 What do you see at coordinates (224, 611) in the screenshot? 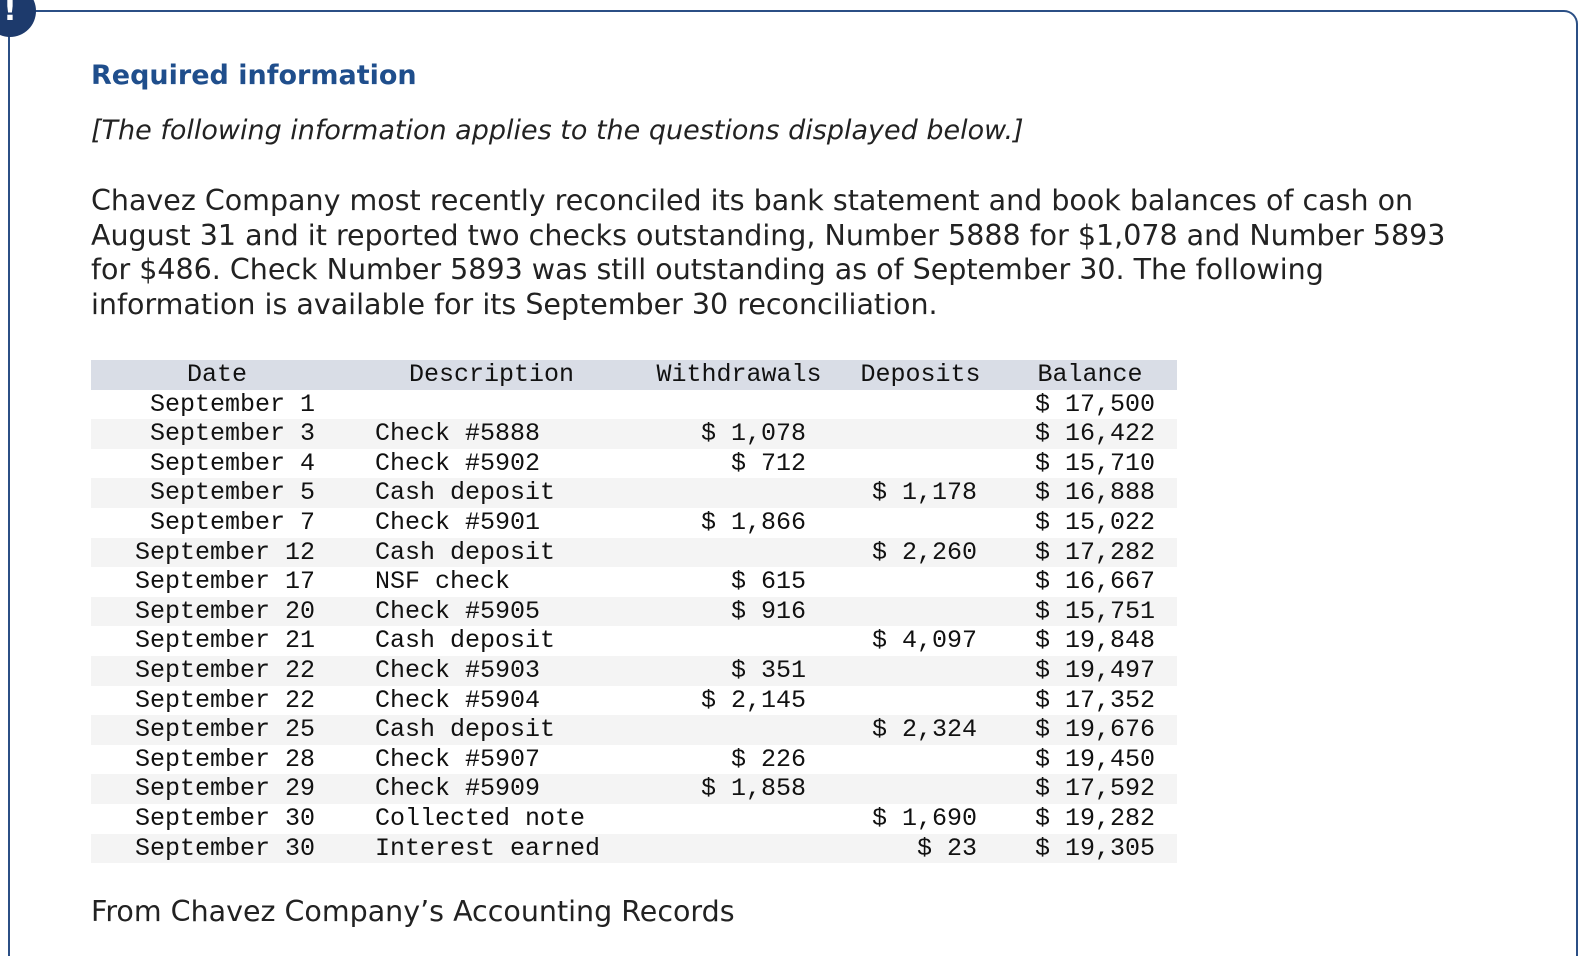
I see `table-cell: September 20` at bounding box center [224, 611].